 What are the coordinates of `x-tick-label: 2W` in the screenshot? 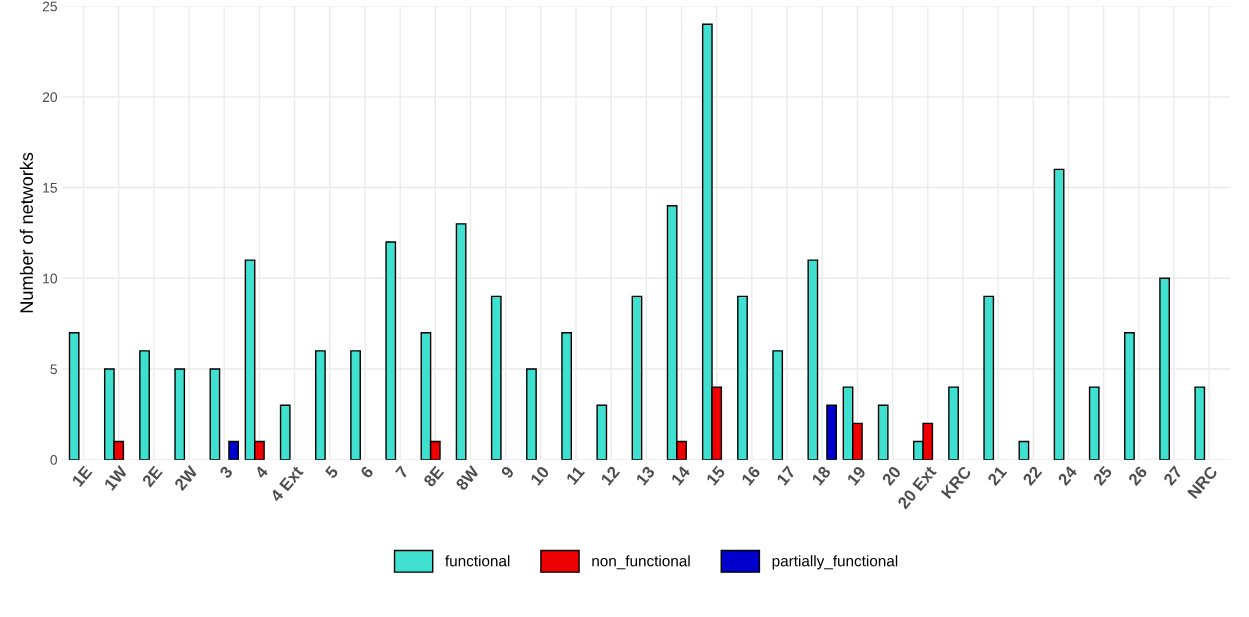 It's located at (186, 477).